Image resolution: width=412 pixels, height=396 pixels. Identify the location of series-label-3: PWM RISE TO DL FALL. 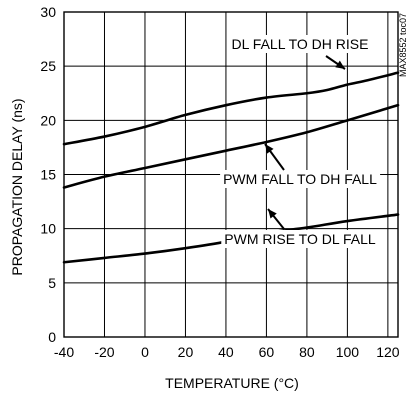
(300, 239).